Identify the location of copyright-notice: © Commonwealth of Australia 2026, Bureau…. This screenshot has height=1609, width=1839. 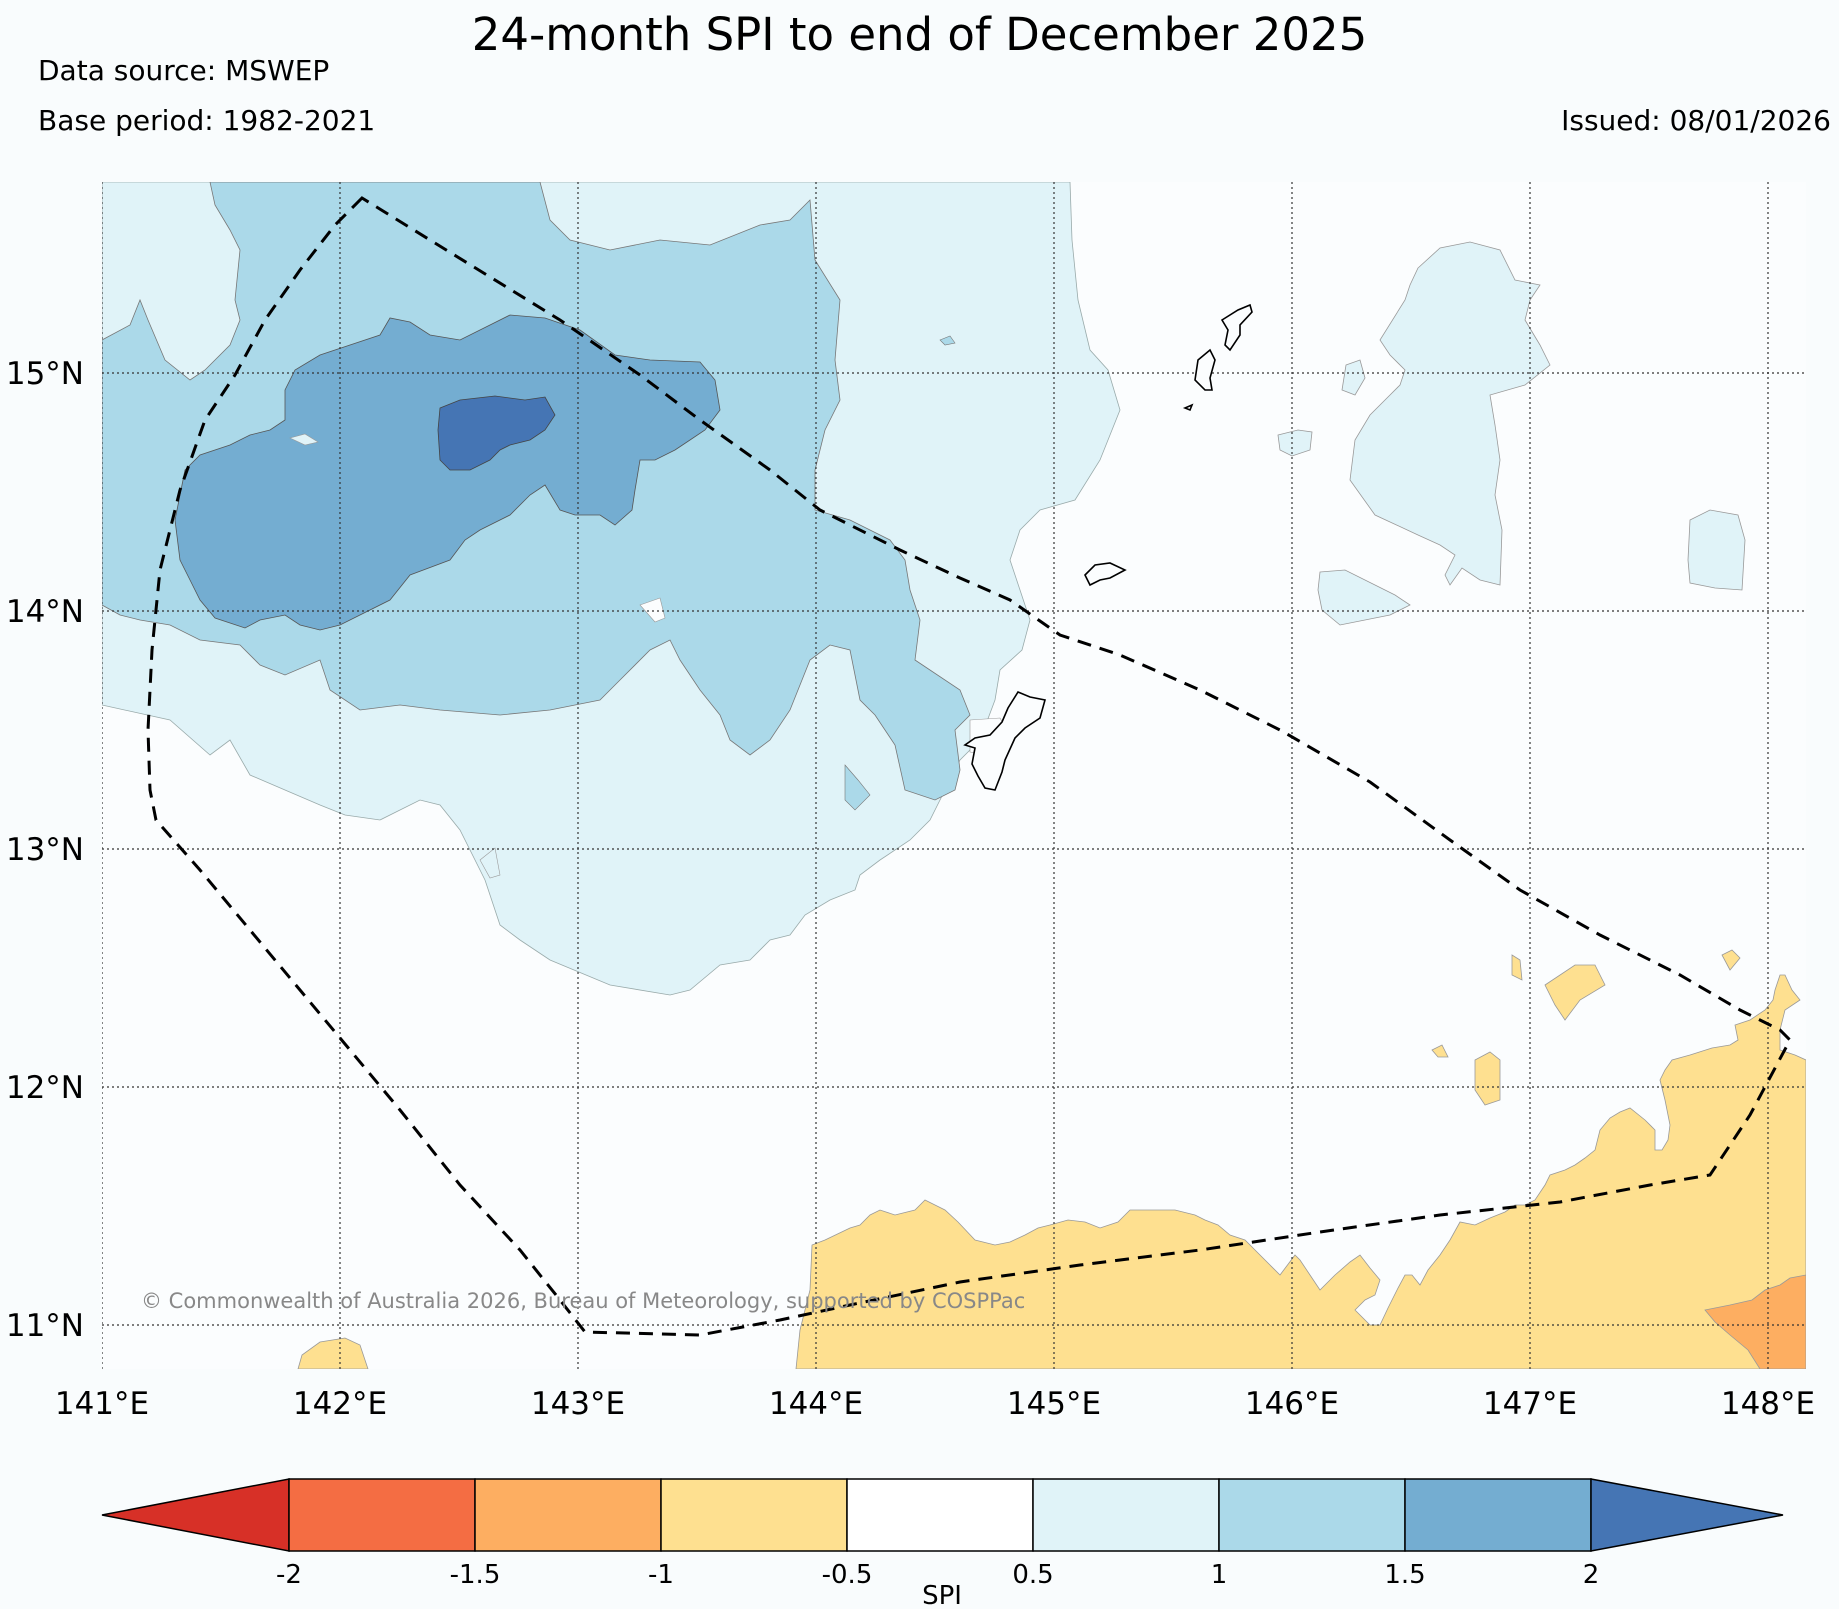
(583, 1301).